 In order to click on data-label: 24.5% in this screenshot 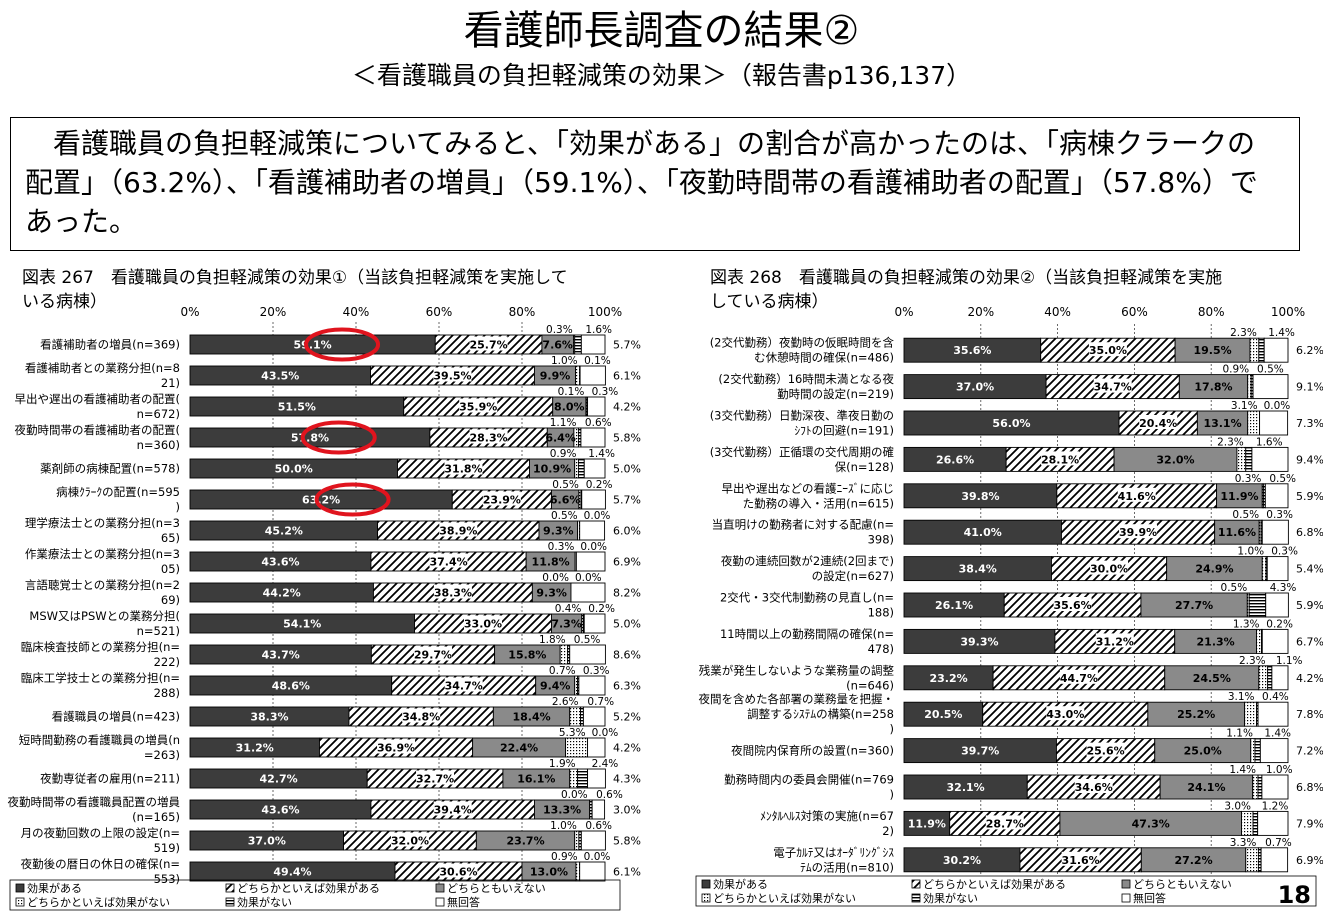, I will do `click(1212, 678)`.